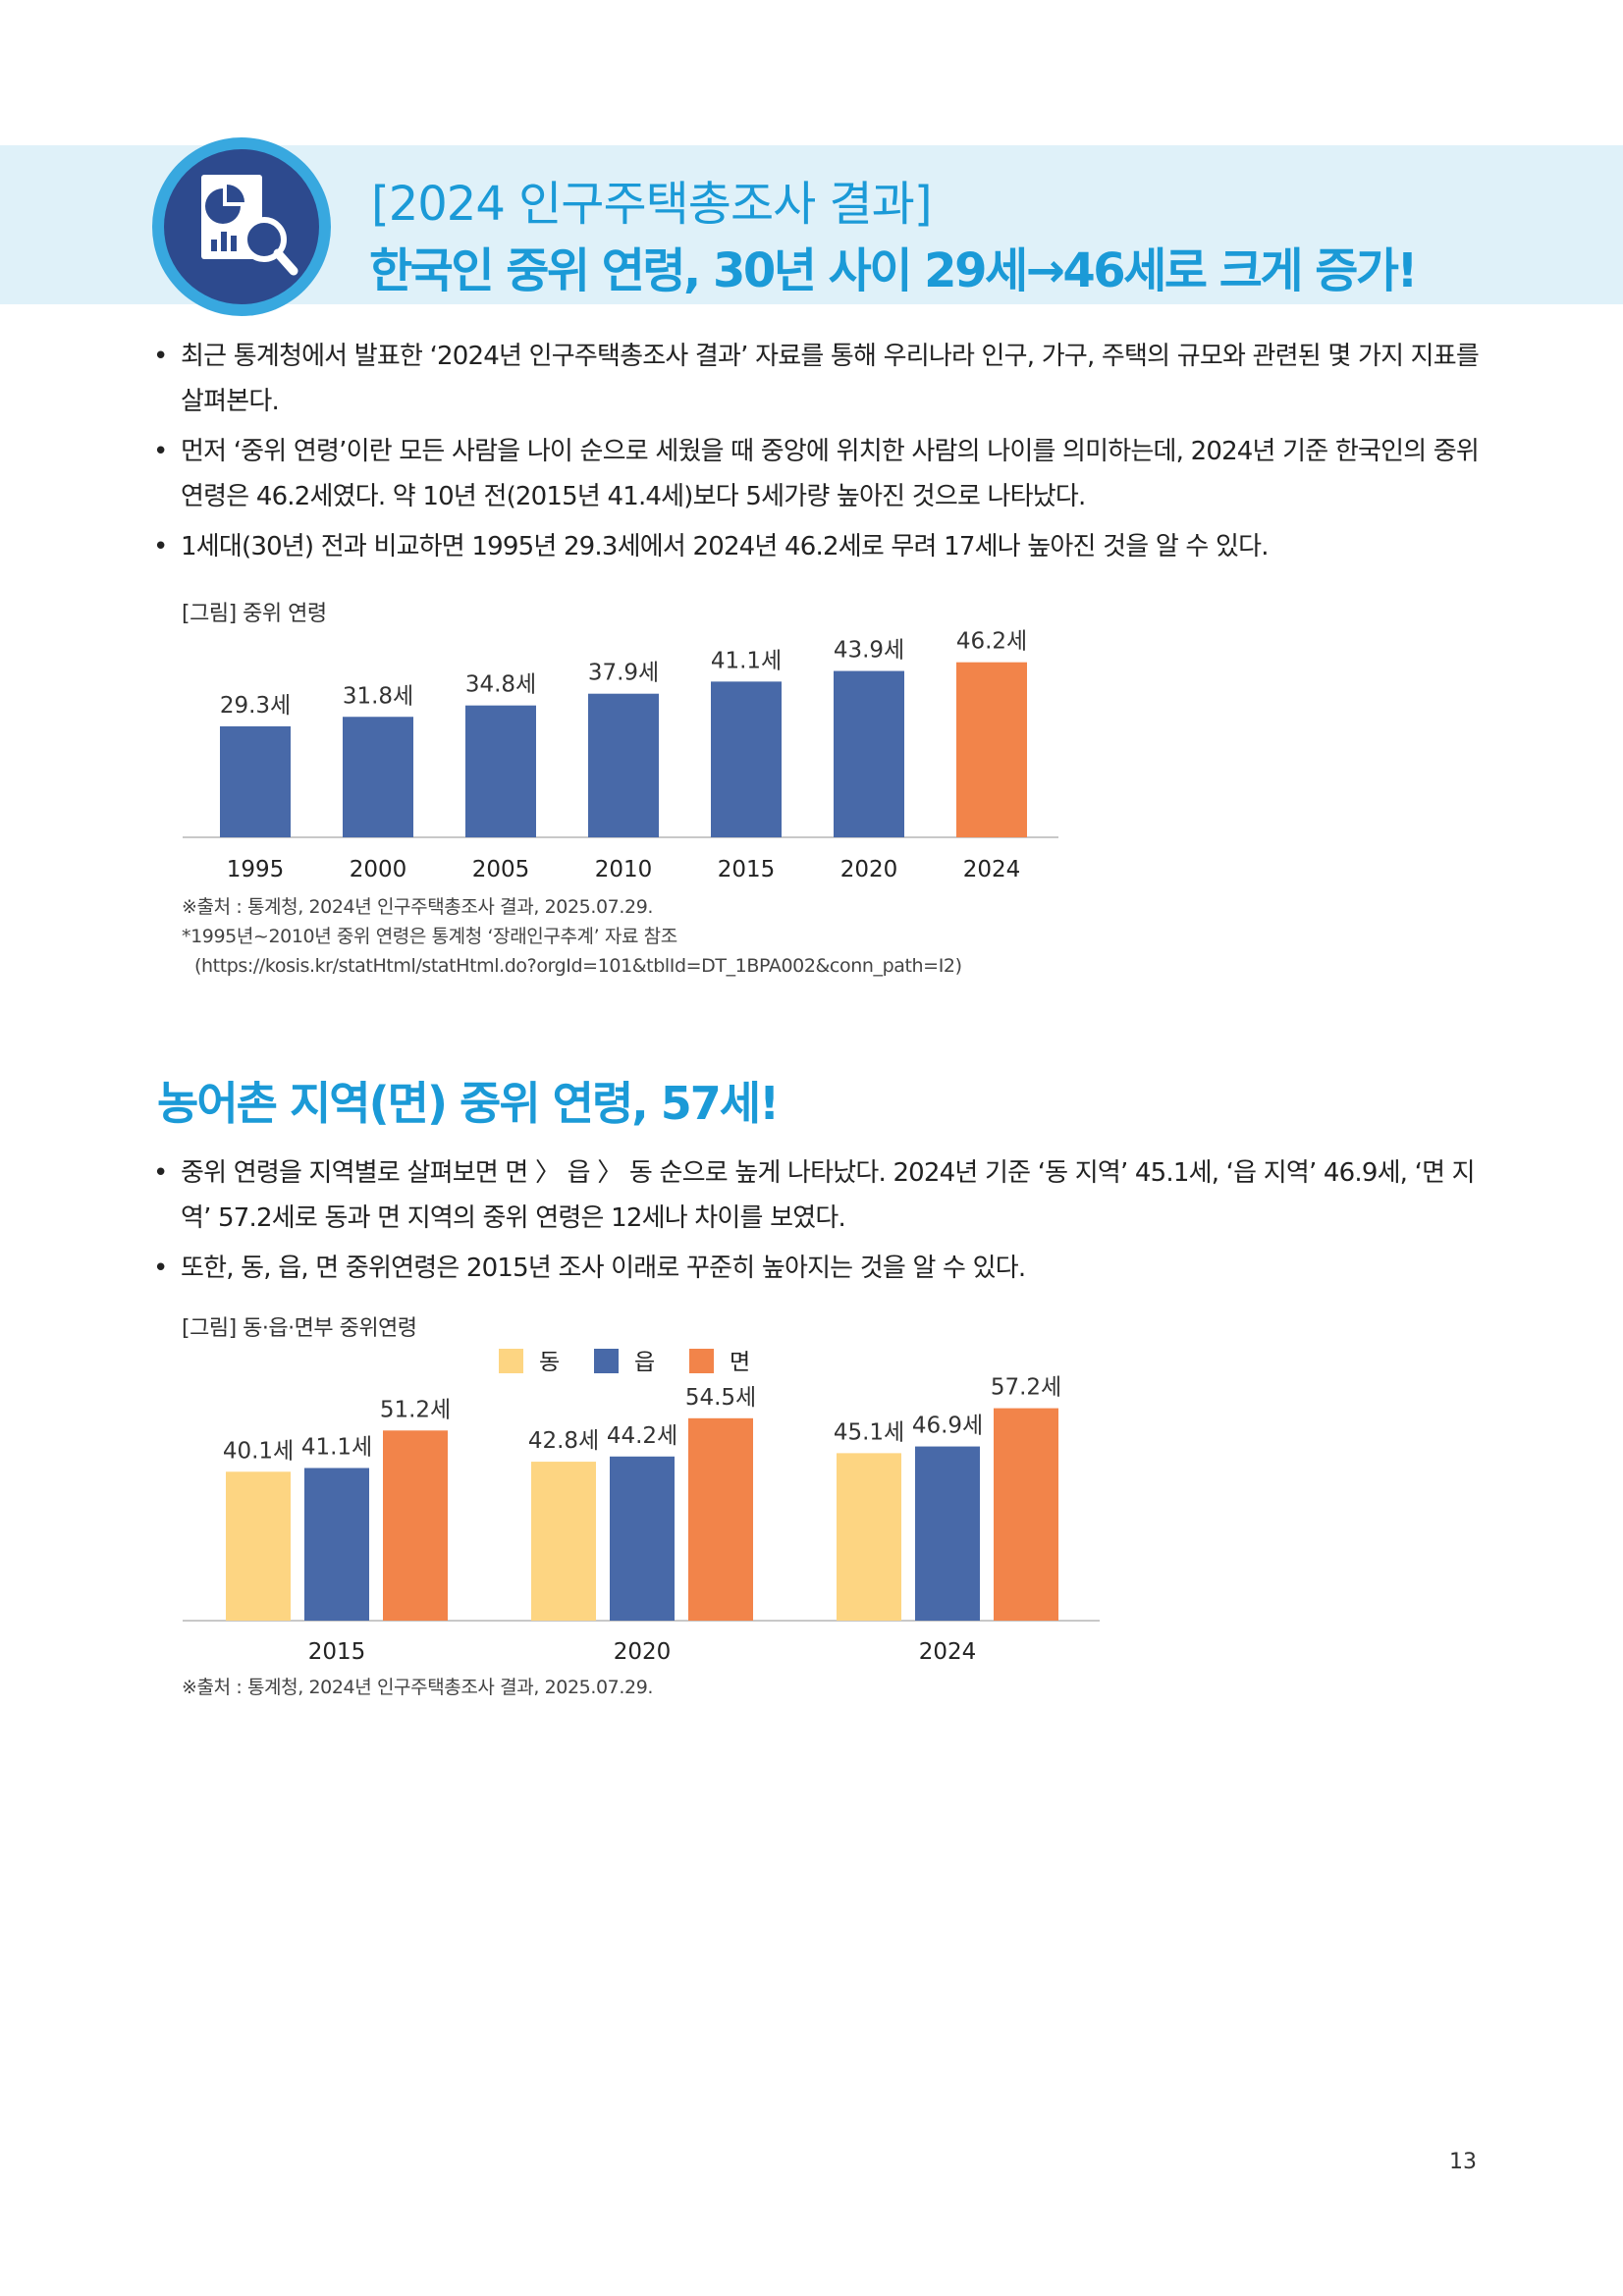  I want to click on data-label: 43.9세, so click(869, 651).